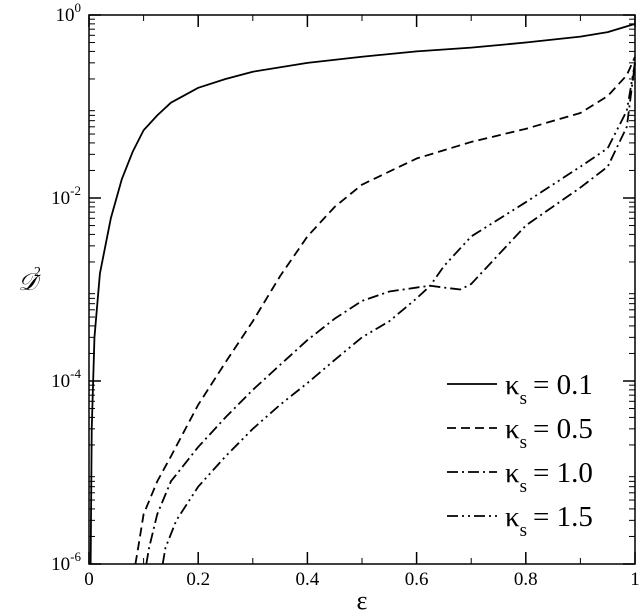 This screenshot has width=641, height=613. I want to click on y-tick-label: 10⁰, so click(69, 13).